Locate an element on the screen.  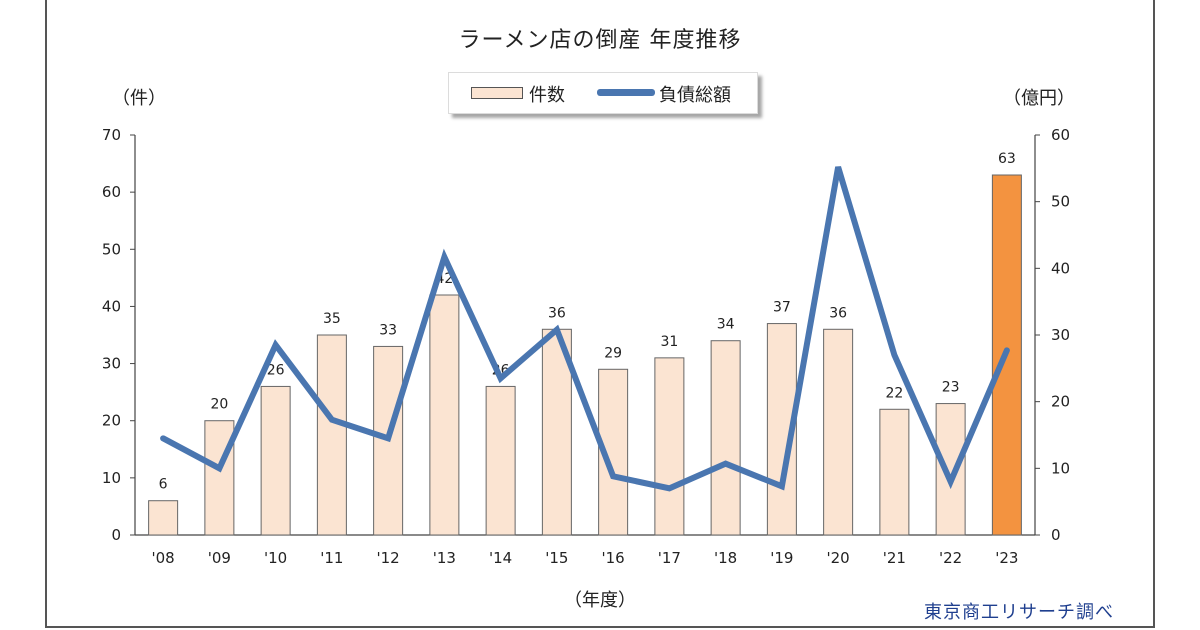
x-tick-label: '16 is located at coordinates (613, 558).